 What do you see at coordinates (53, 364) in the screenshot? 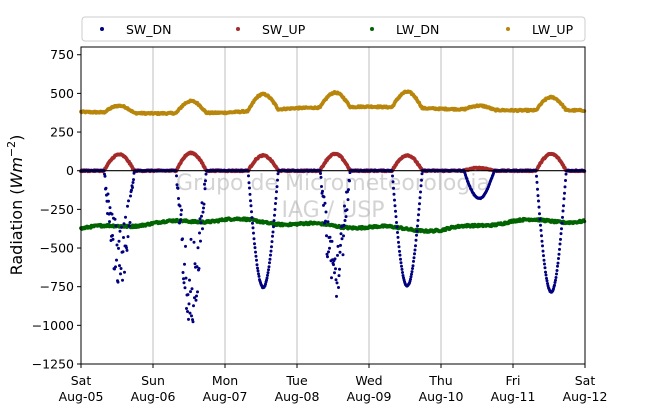
I see `y-tick-label: −1250` at bounding box center [53, 364].